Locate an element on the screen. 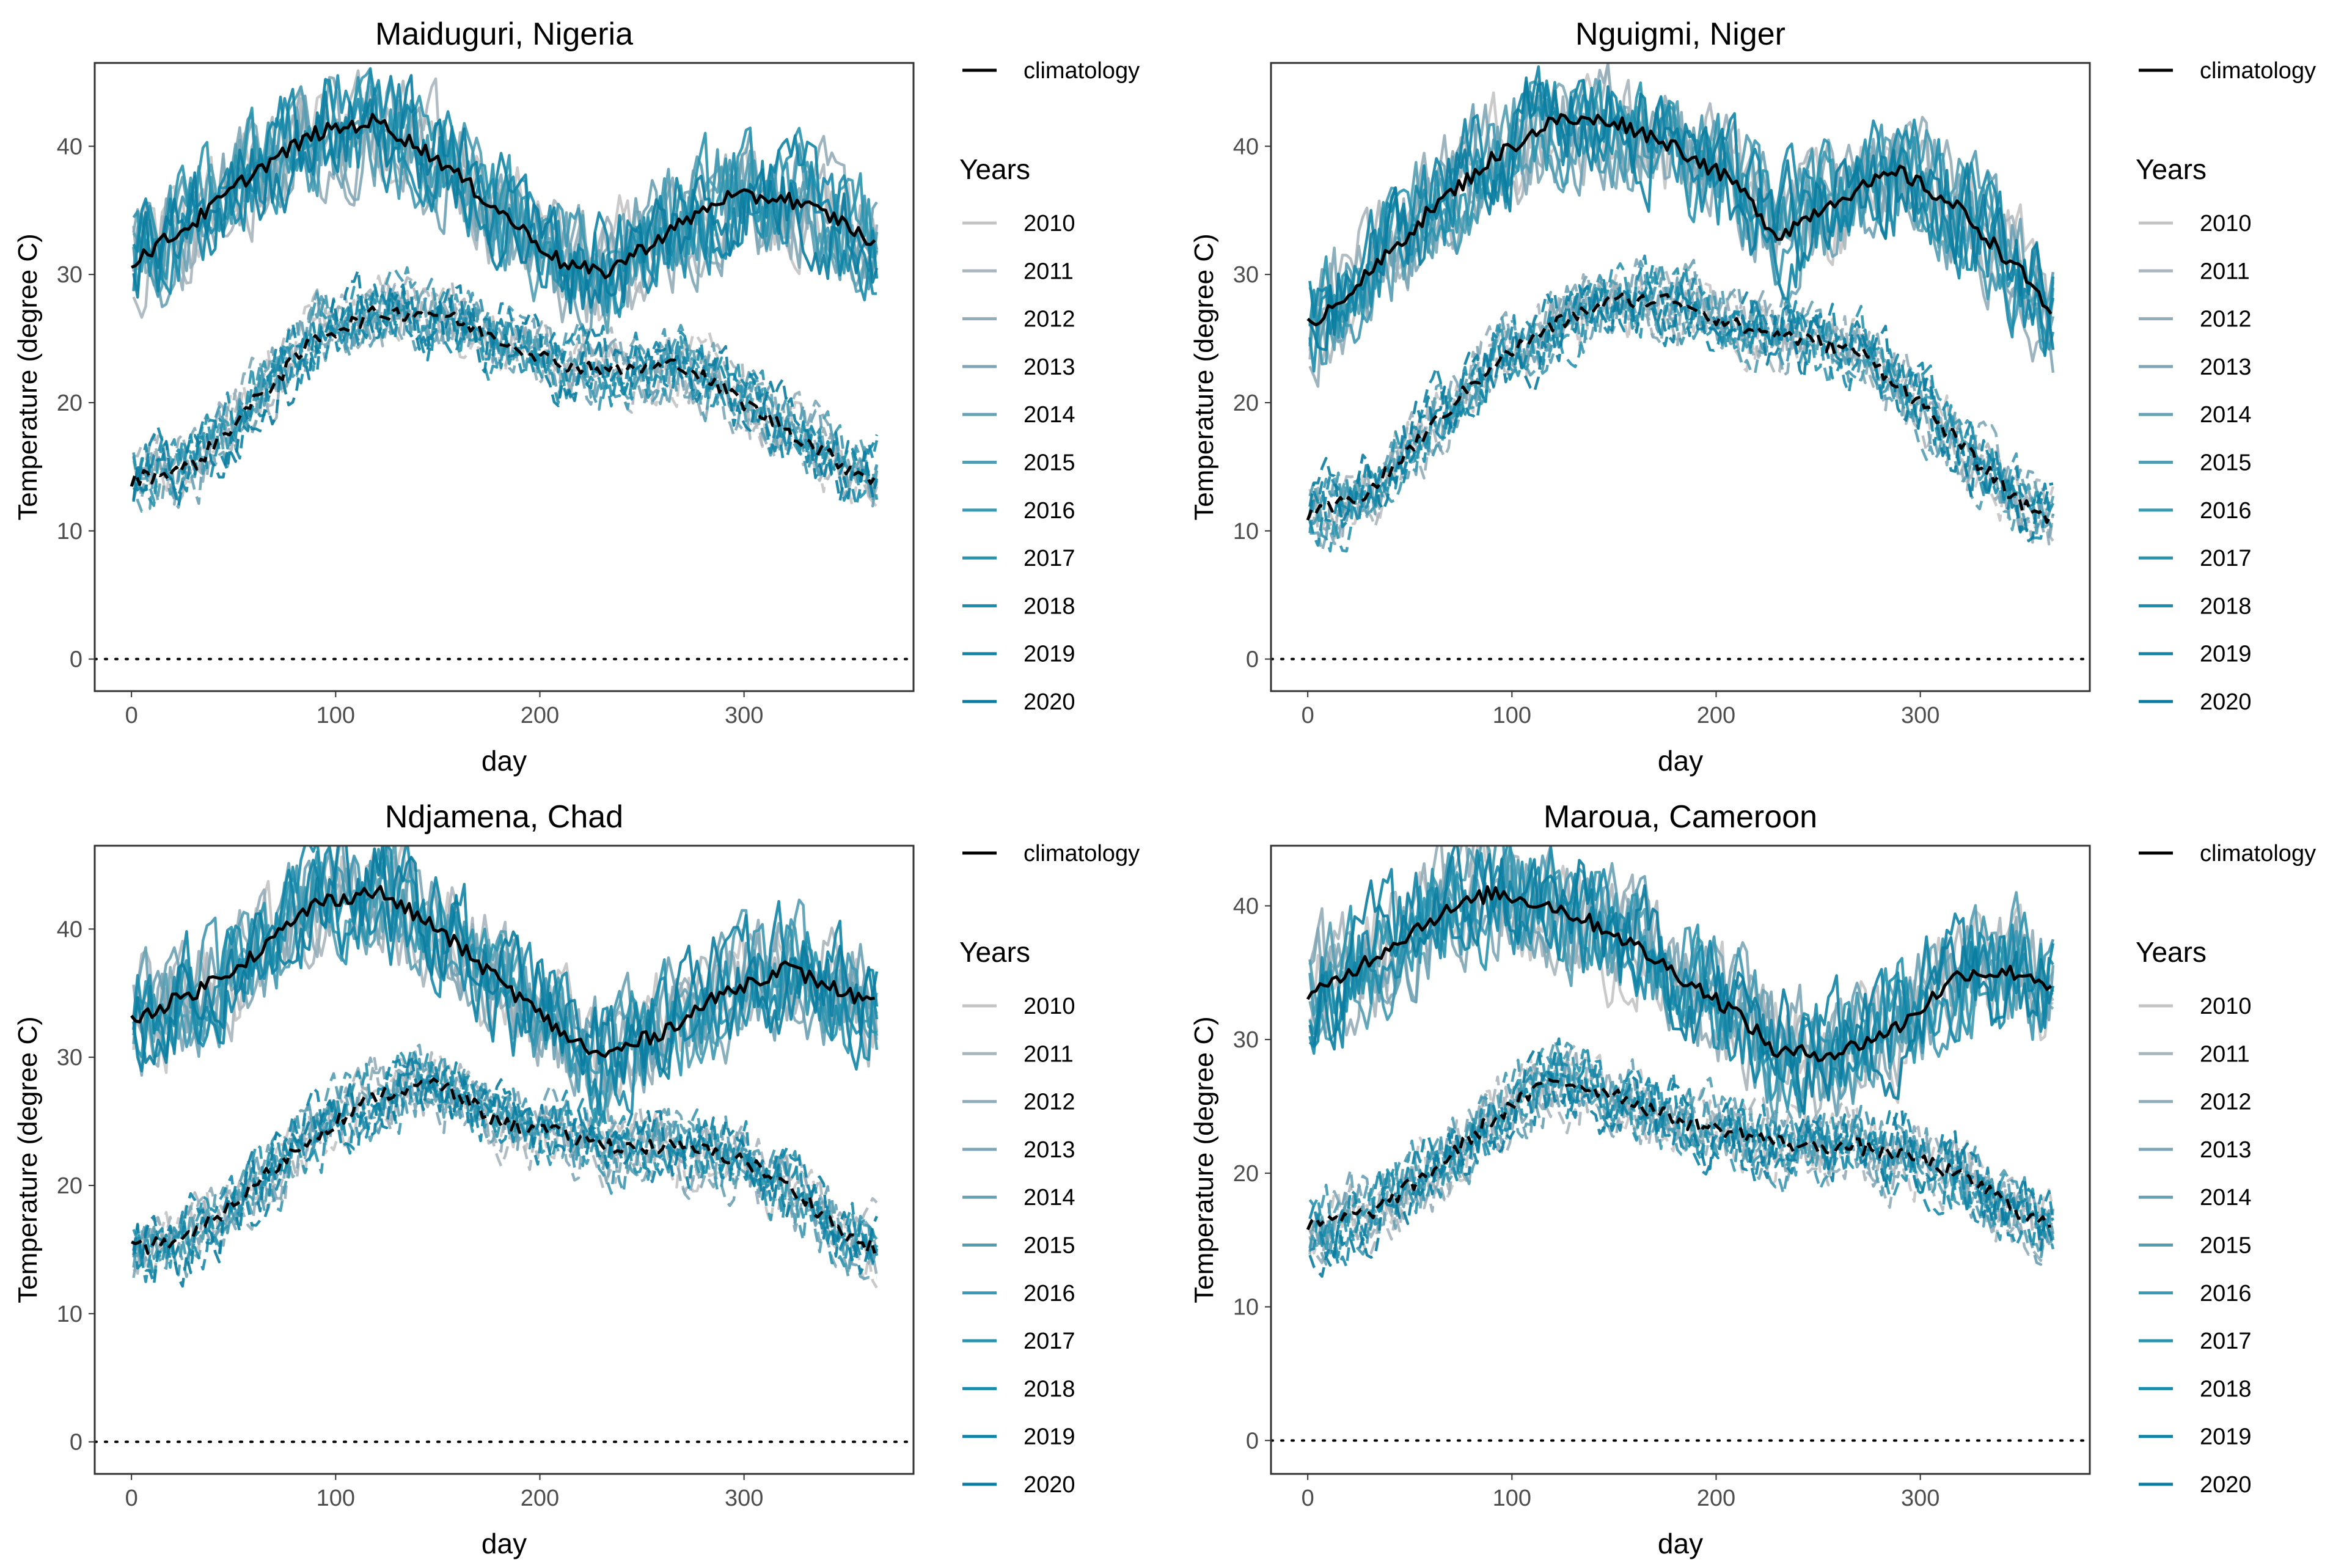 This screenshot has width=2344, height=1568. chart-title: Maroua, Cameroon is located at coordinates (1680, 817).